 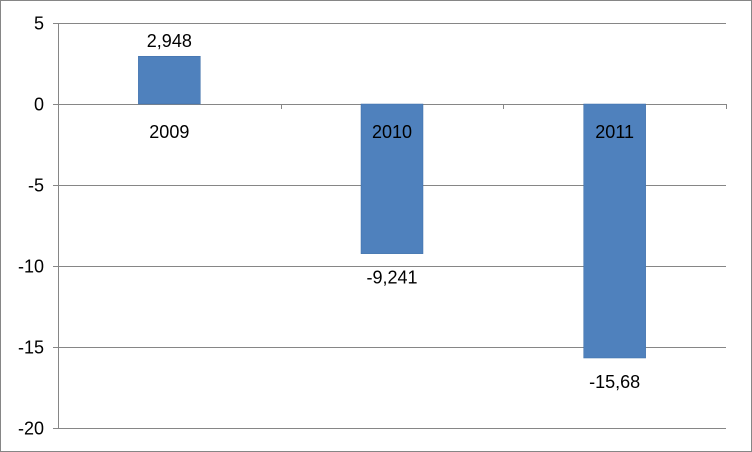 What do you see at coordinates (31, 267) in the screenshot?
I see `y-tick-label-3: -10` at bounding box center [31, 267].